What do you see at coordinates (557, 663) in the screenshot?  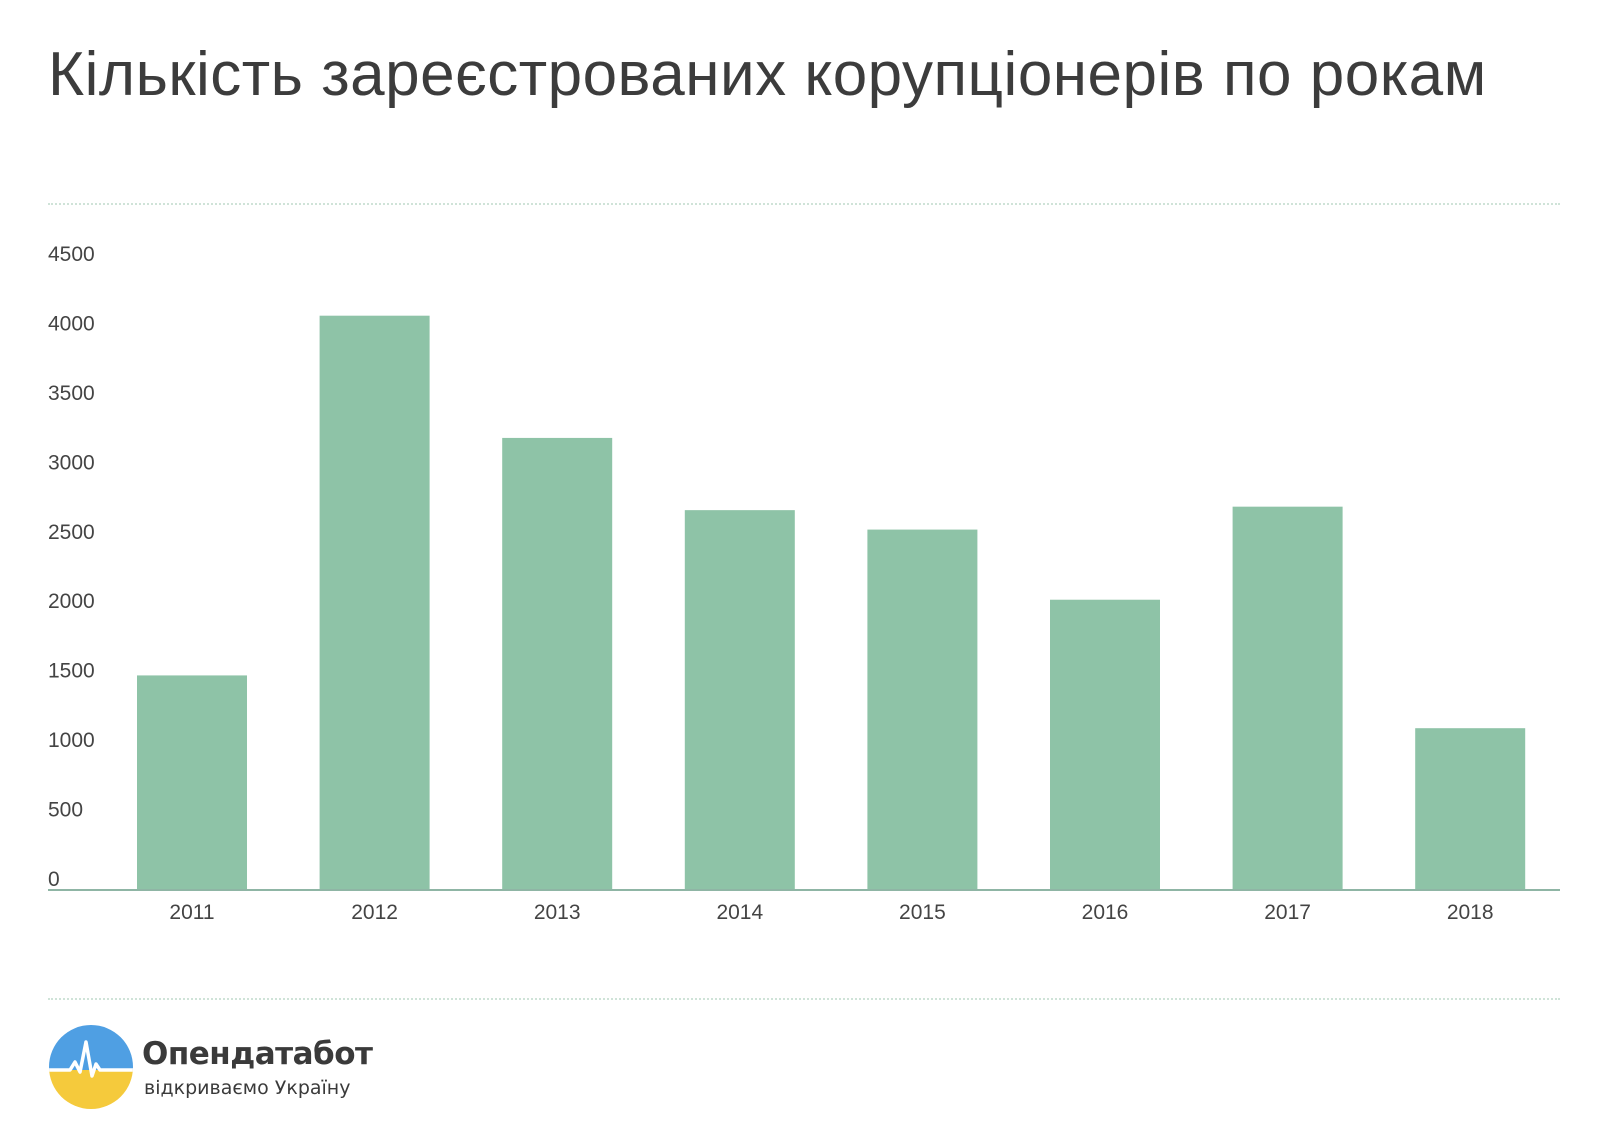 I see `bar-2013` at bounding box center [557, 663].